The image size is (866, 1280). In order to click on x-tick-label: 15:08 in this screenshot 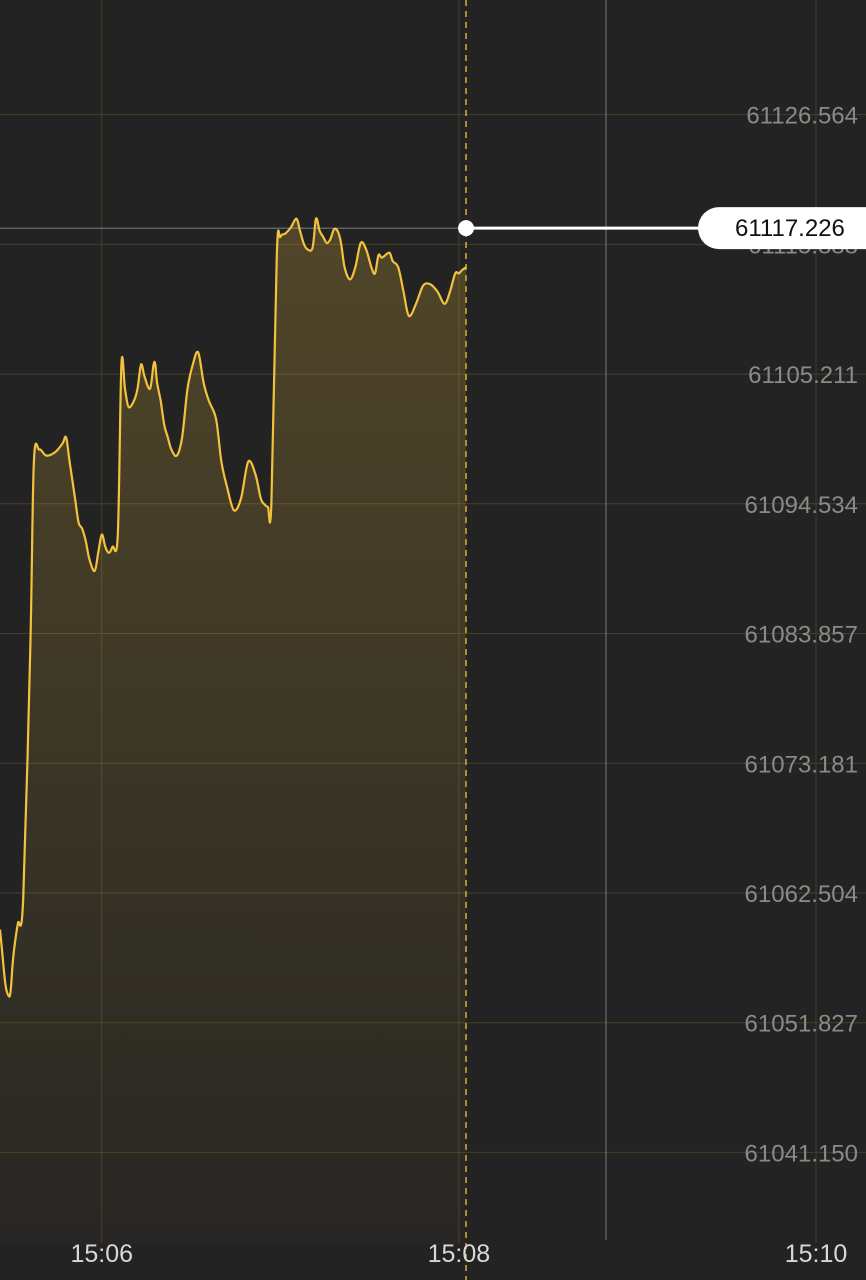, I will do `click(459, 1254)`.